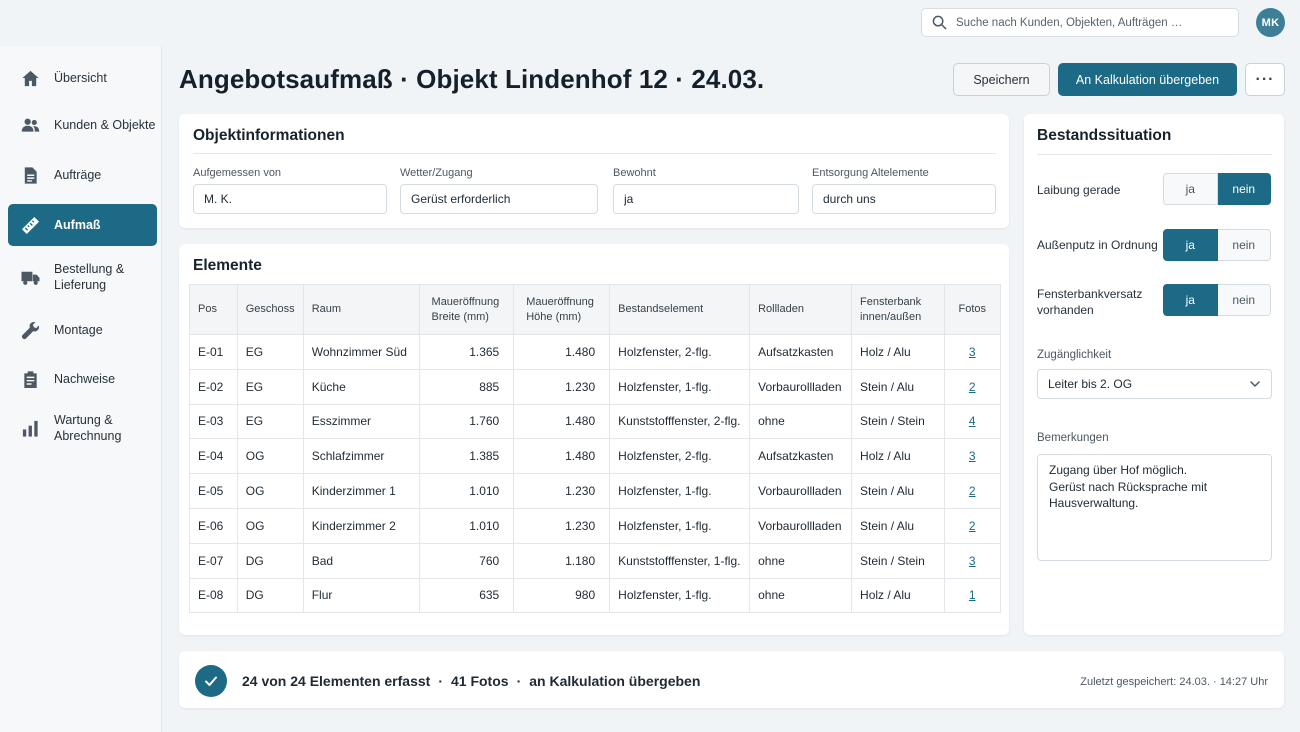  Describe the element at coordinates (1091, 22) in the screenshot. I see `search-input` at that location.